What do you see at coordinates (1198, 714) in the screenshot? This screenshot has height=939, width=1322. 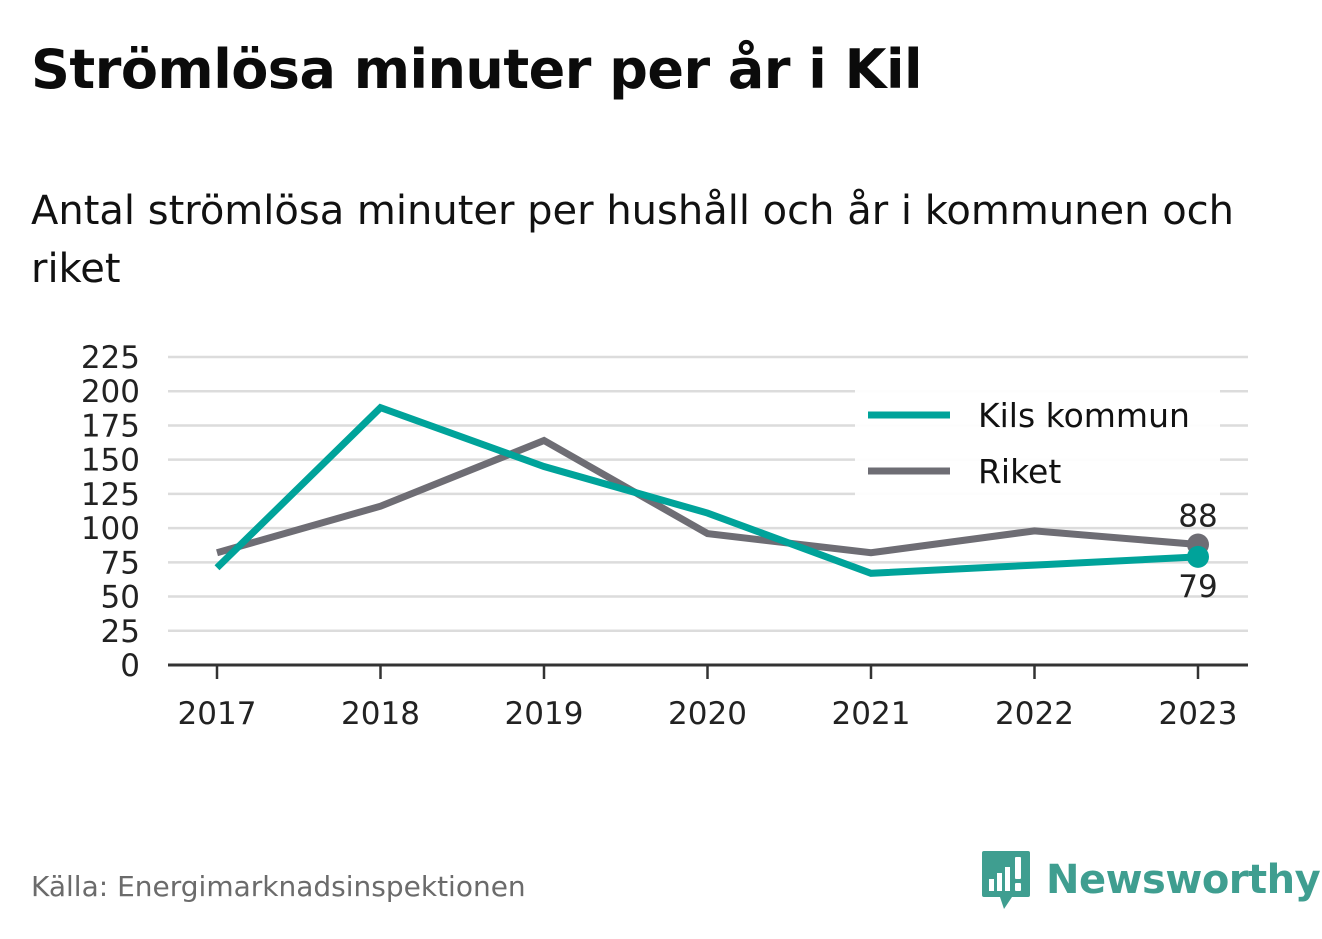 I see `x-tick-label: 2023` at bounding box center [1198, 714].